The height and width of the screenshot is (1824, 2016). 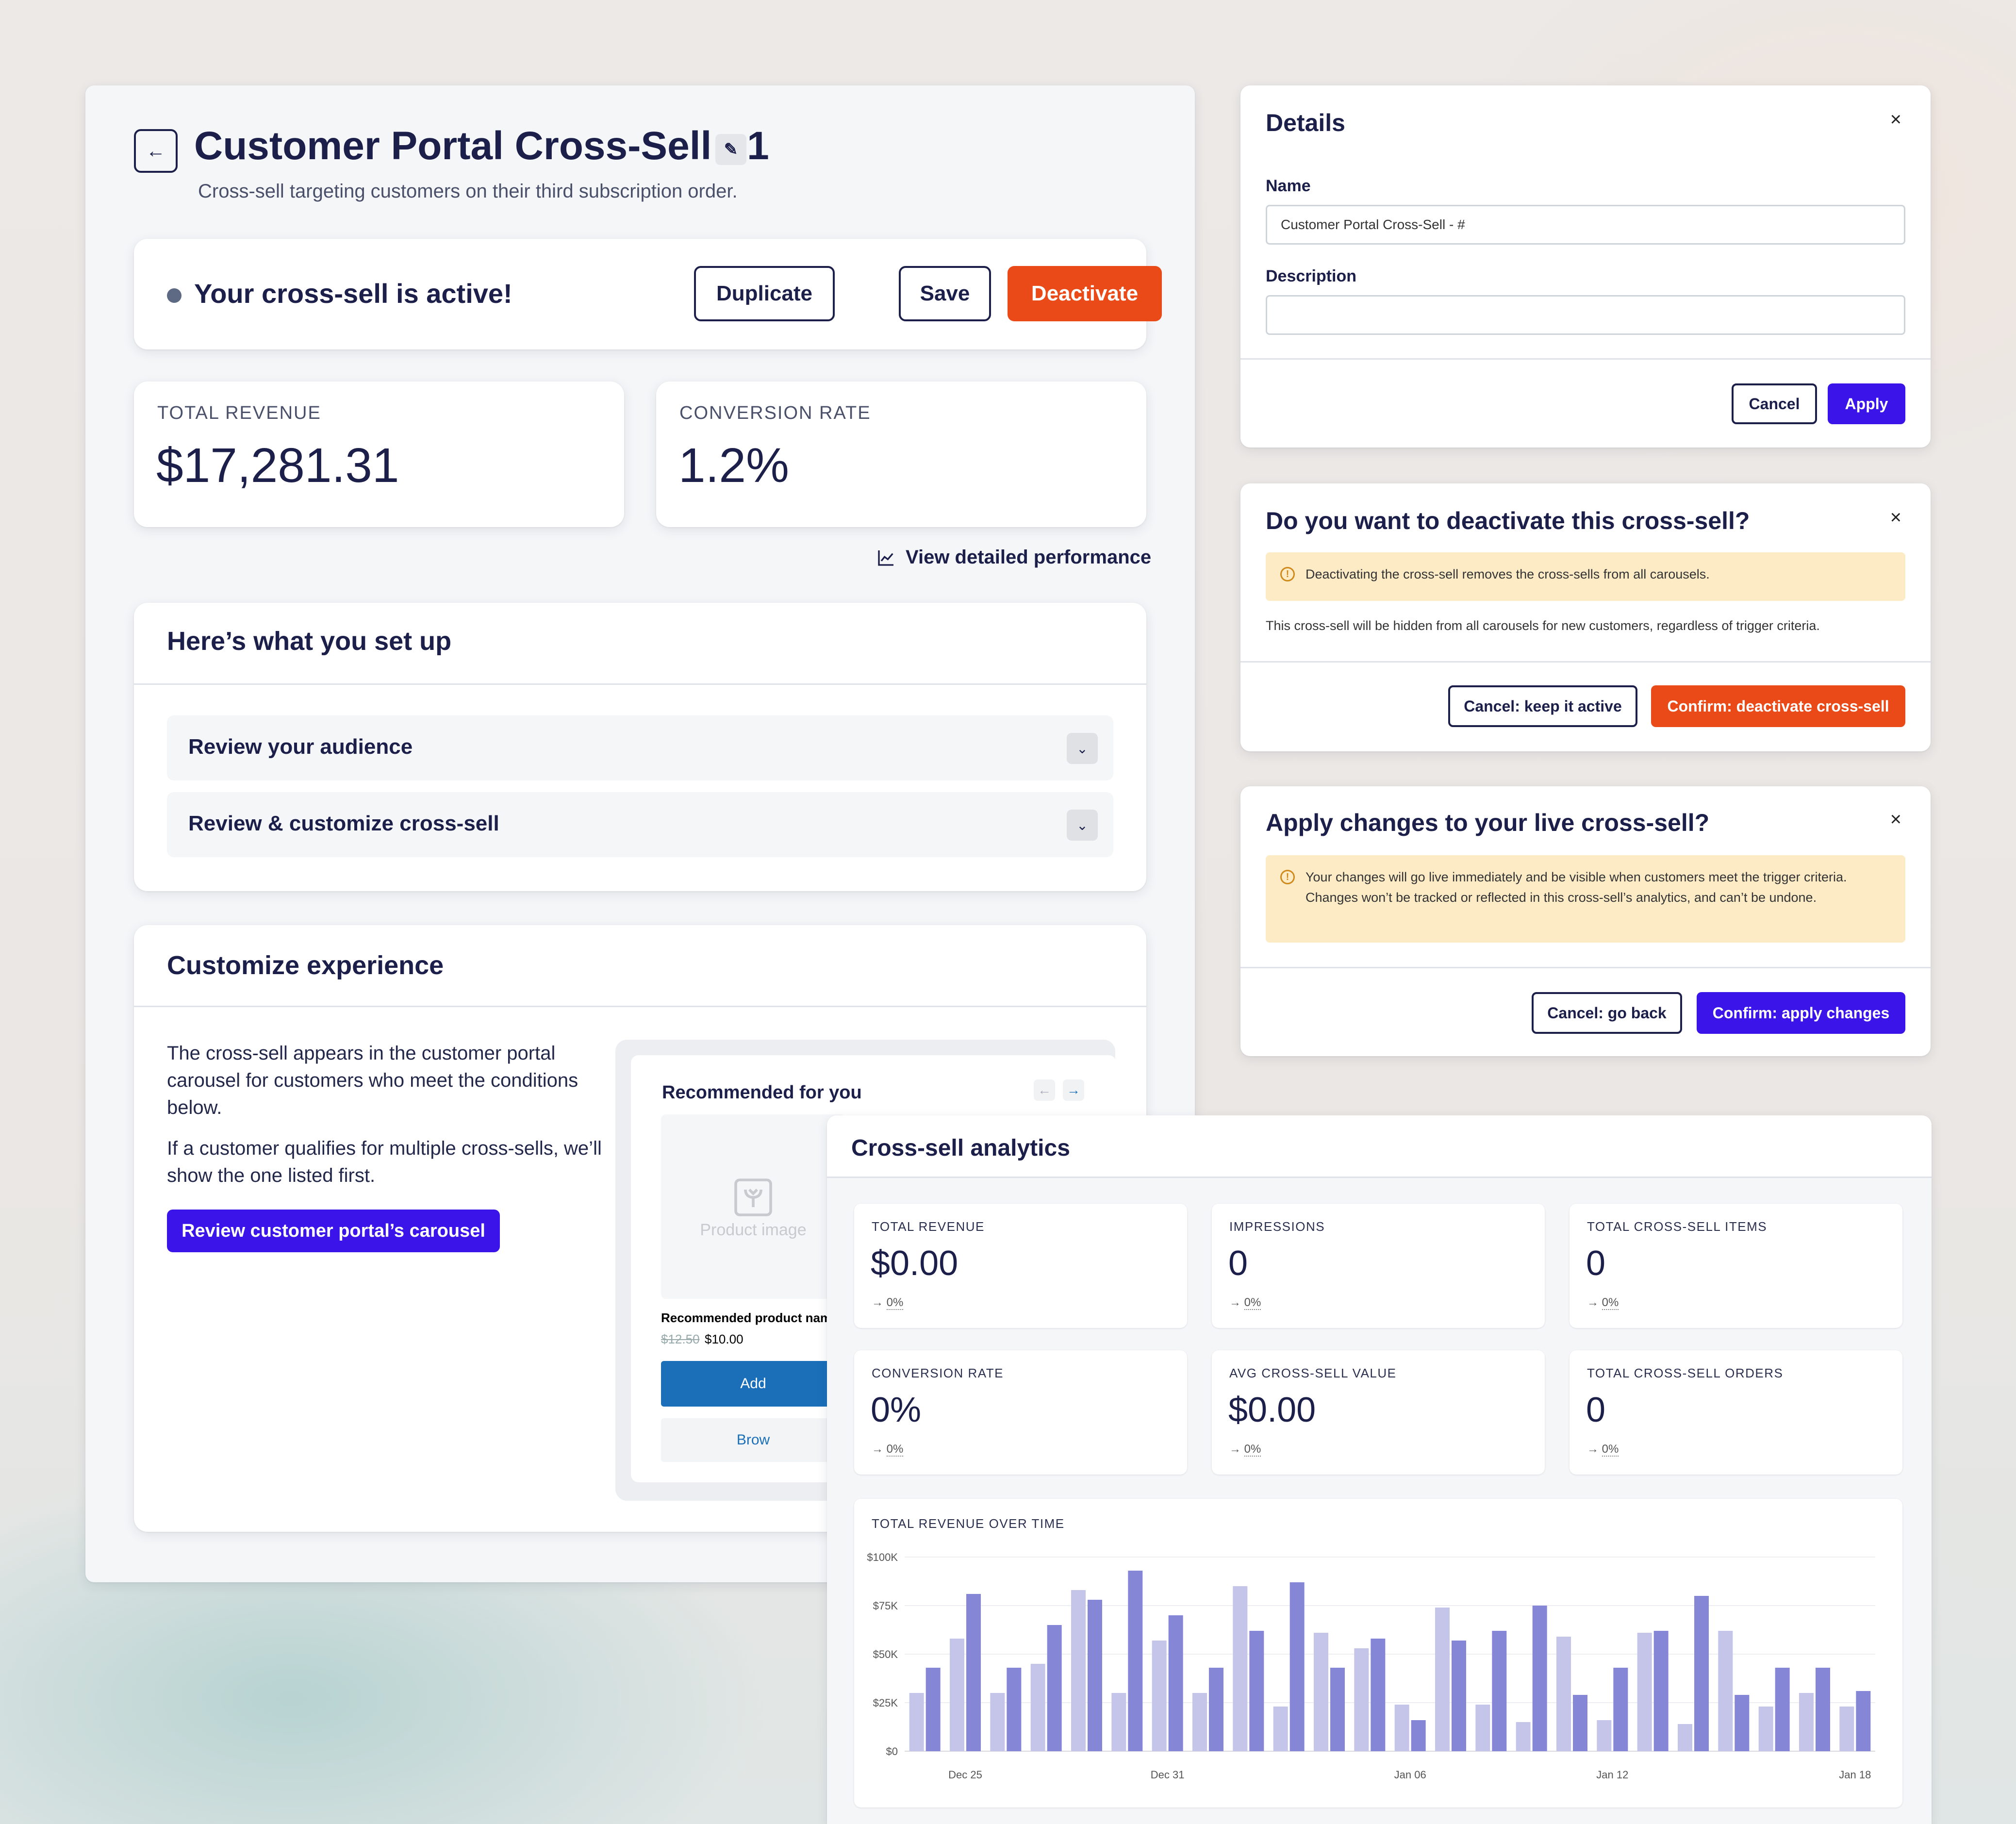 What do you see at coordinates (968, 1523) in the screenshot?
I see `chart-title: TOTAL REVENUE OVER TIME` at bounding box center [968, 1523].